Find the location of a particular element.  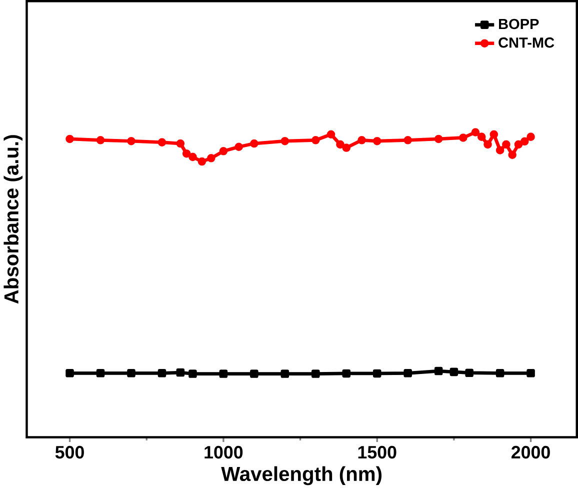

legend-label: BOPP is located at coordinates (519, 24).